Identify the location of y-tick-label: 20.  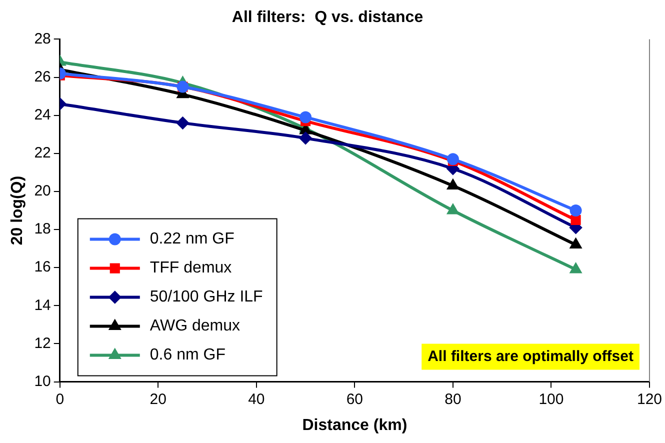
(42, 191).